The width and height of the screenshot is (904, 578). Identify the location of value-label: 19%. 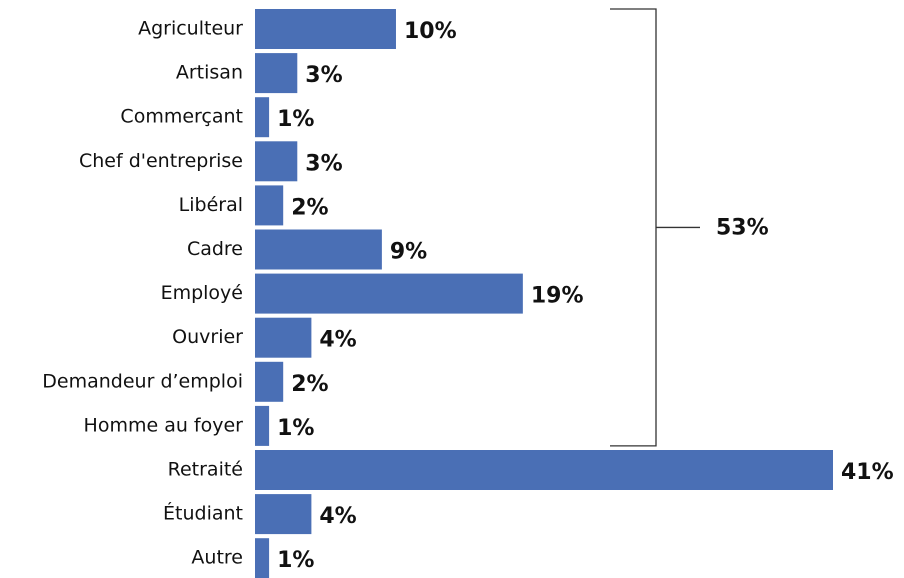
(557, 296).